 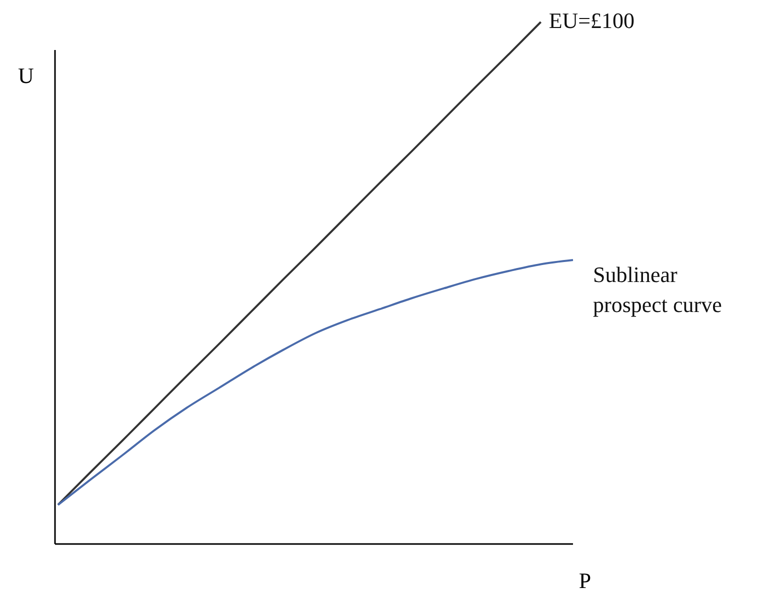 I want to click on series-label: Sublinear prospect curve, so click(x=657, y=290).